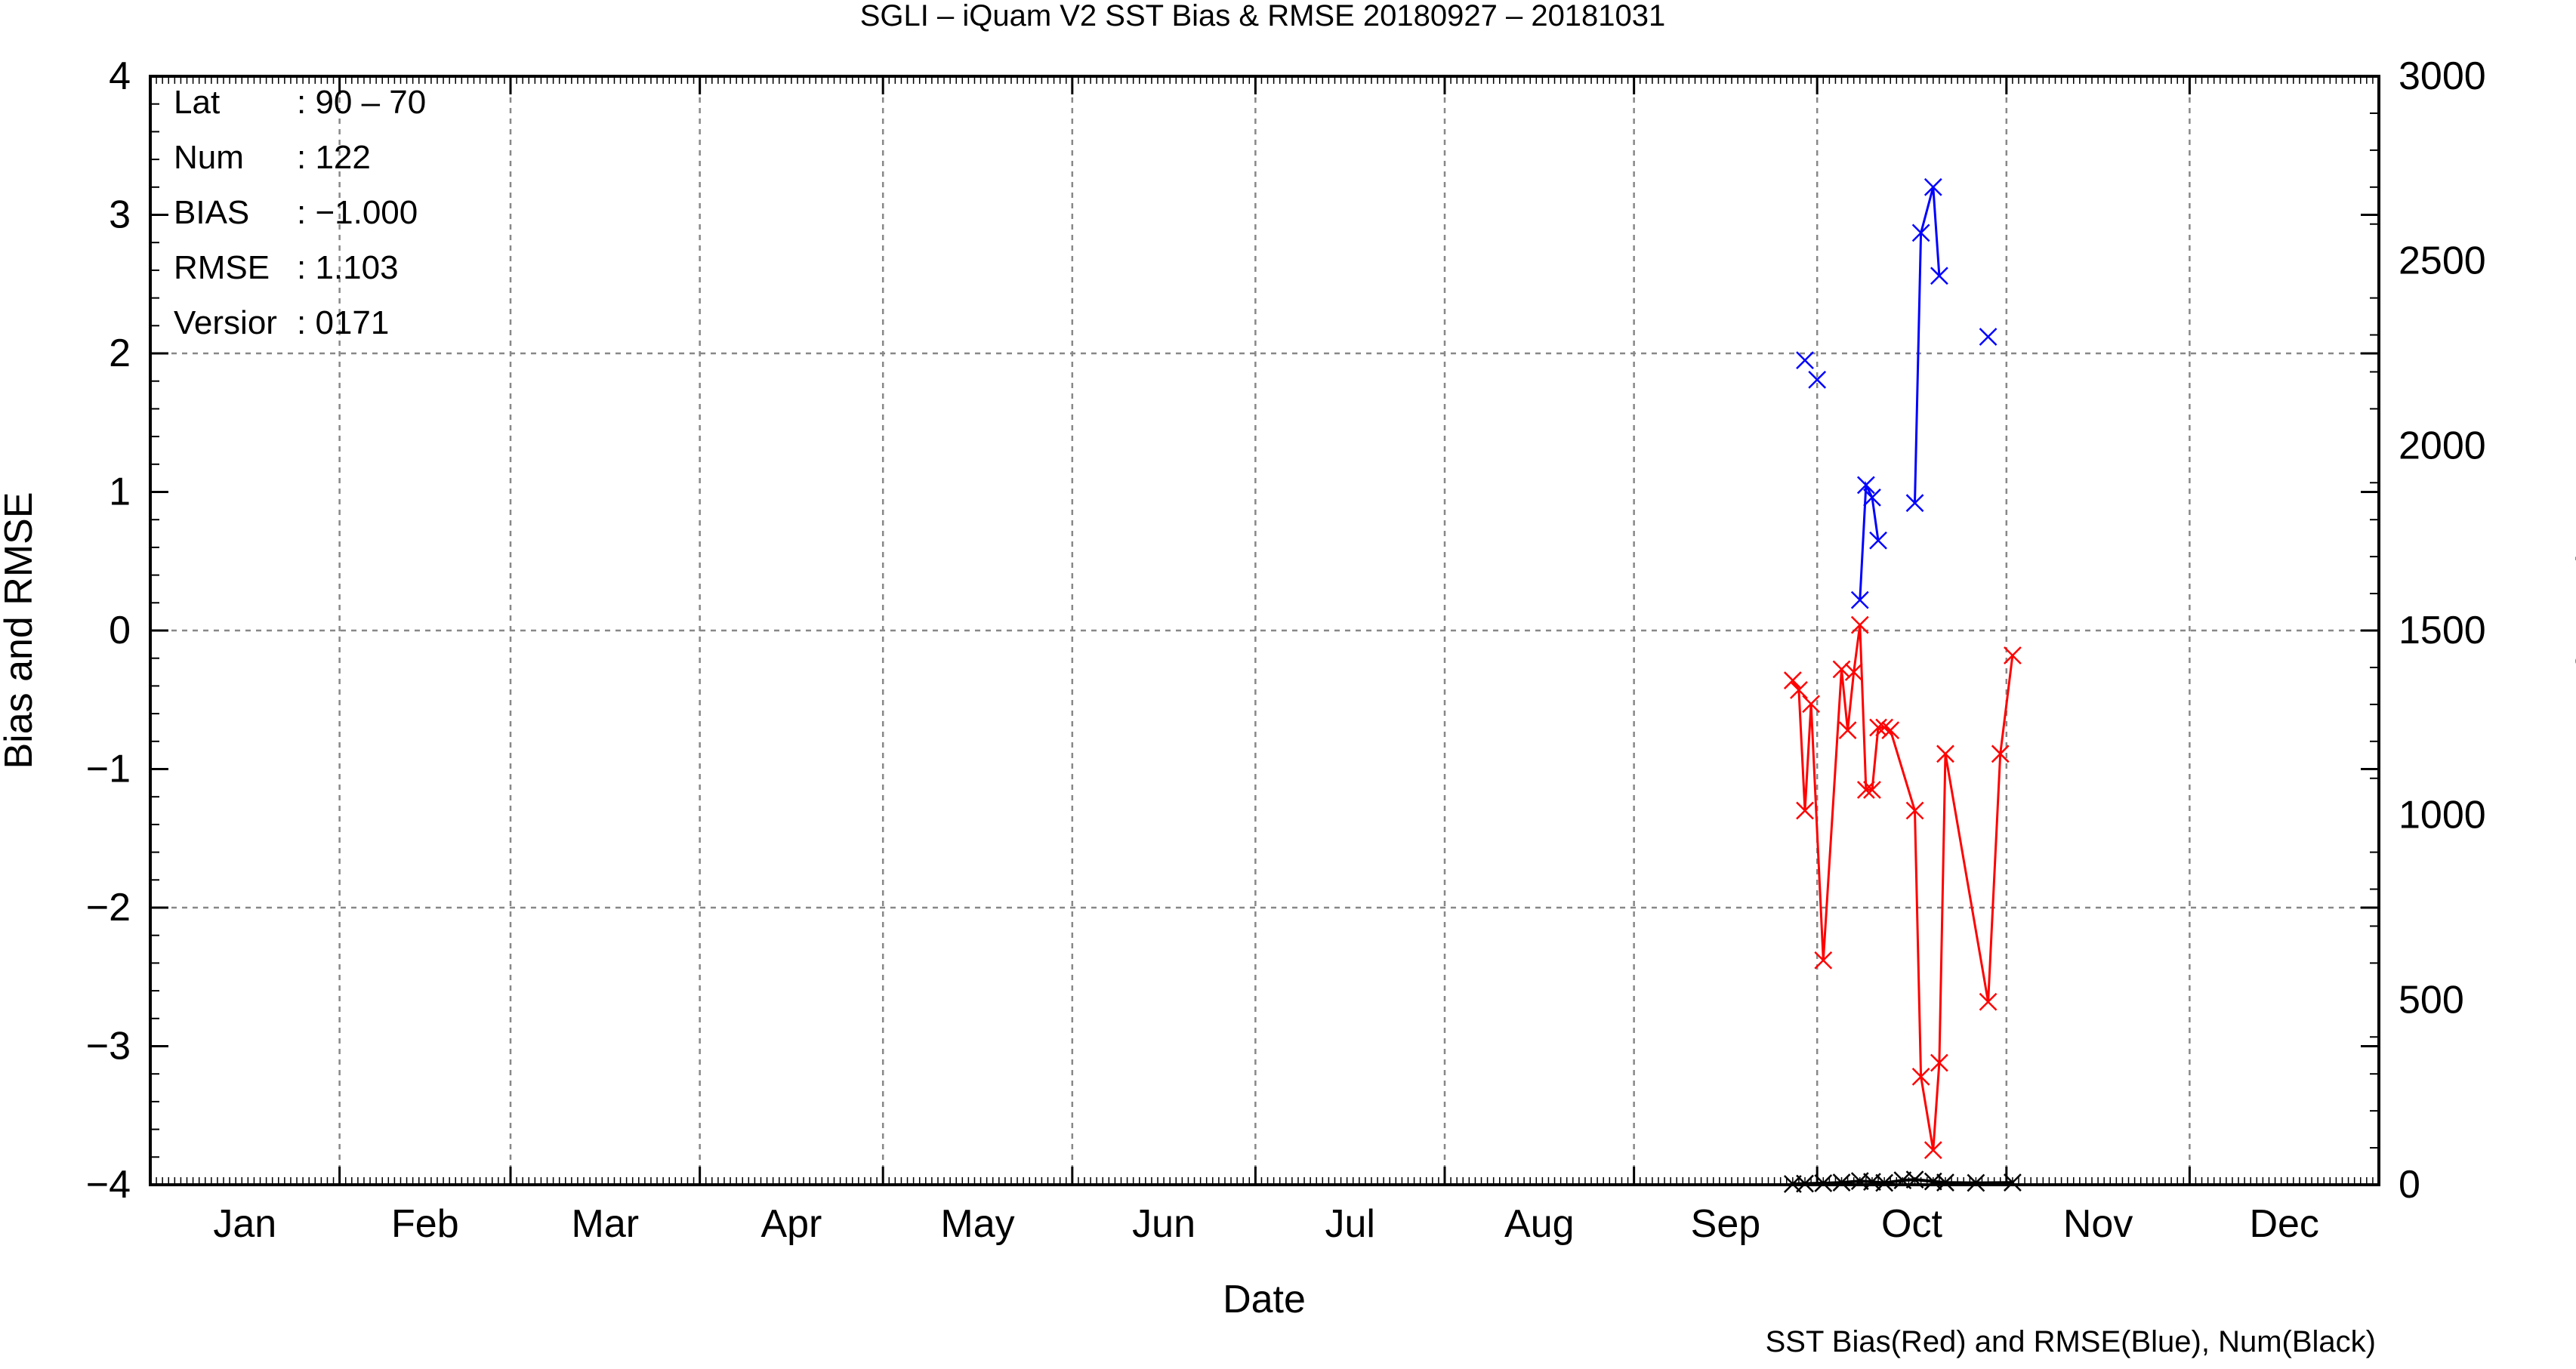  I want to click on x-tick-label: Jun, so click(1163, 1224).